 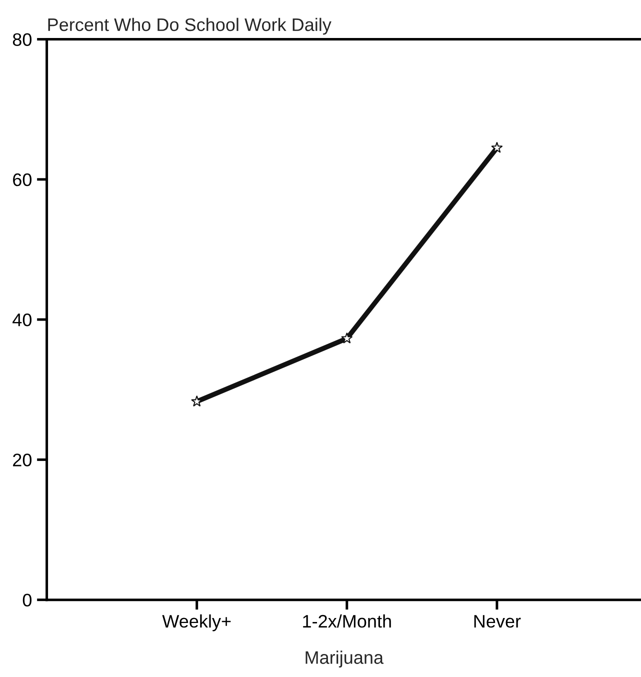 I want to click on x-tick-label: Never, so click(x=497, y=621).